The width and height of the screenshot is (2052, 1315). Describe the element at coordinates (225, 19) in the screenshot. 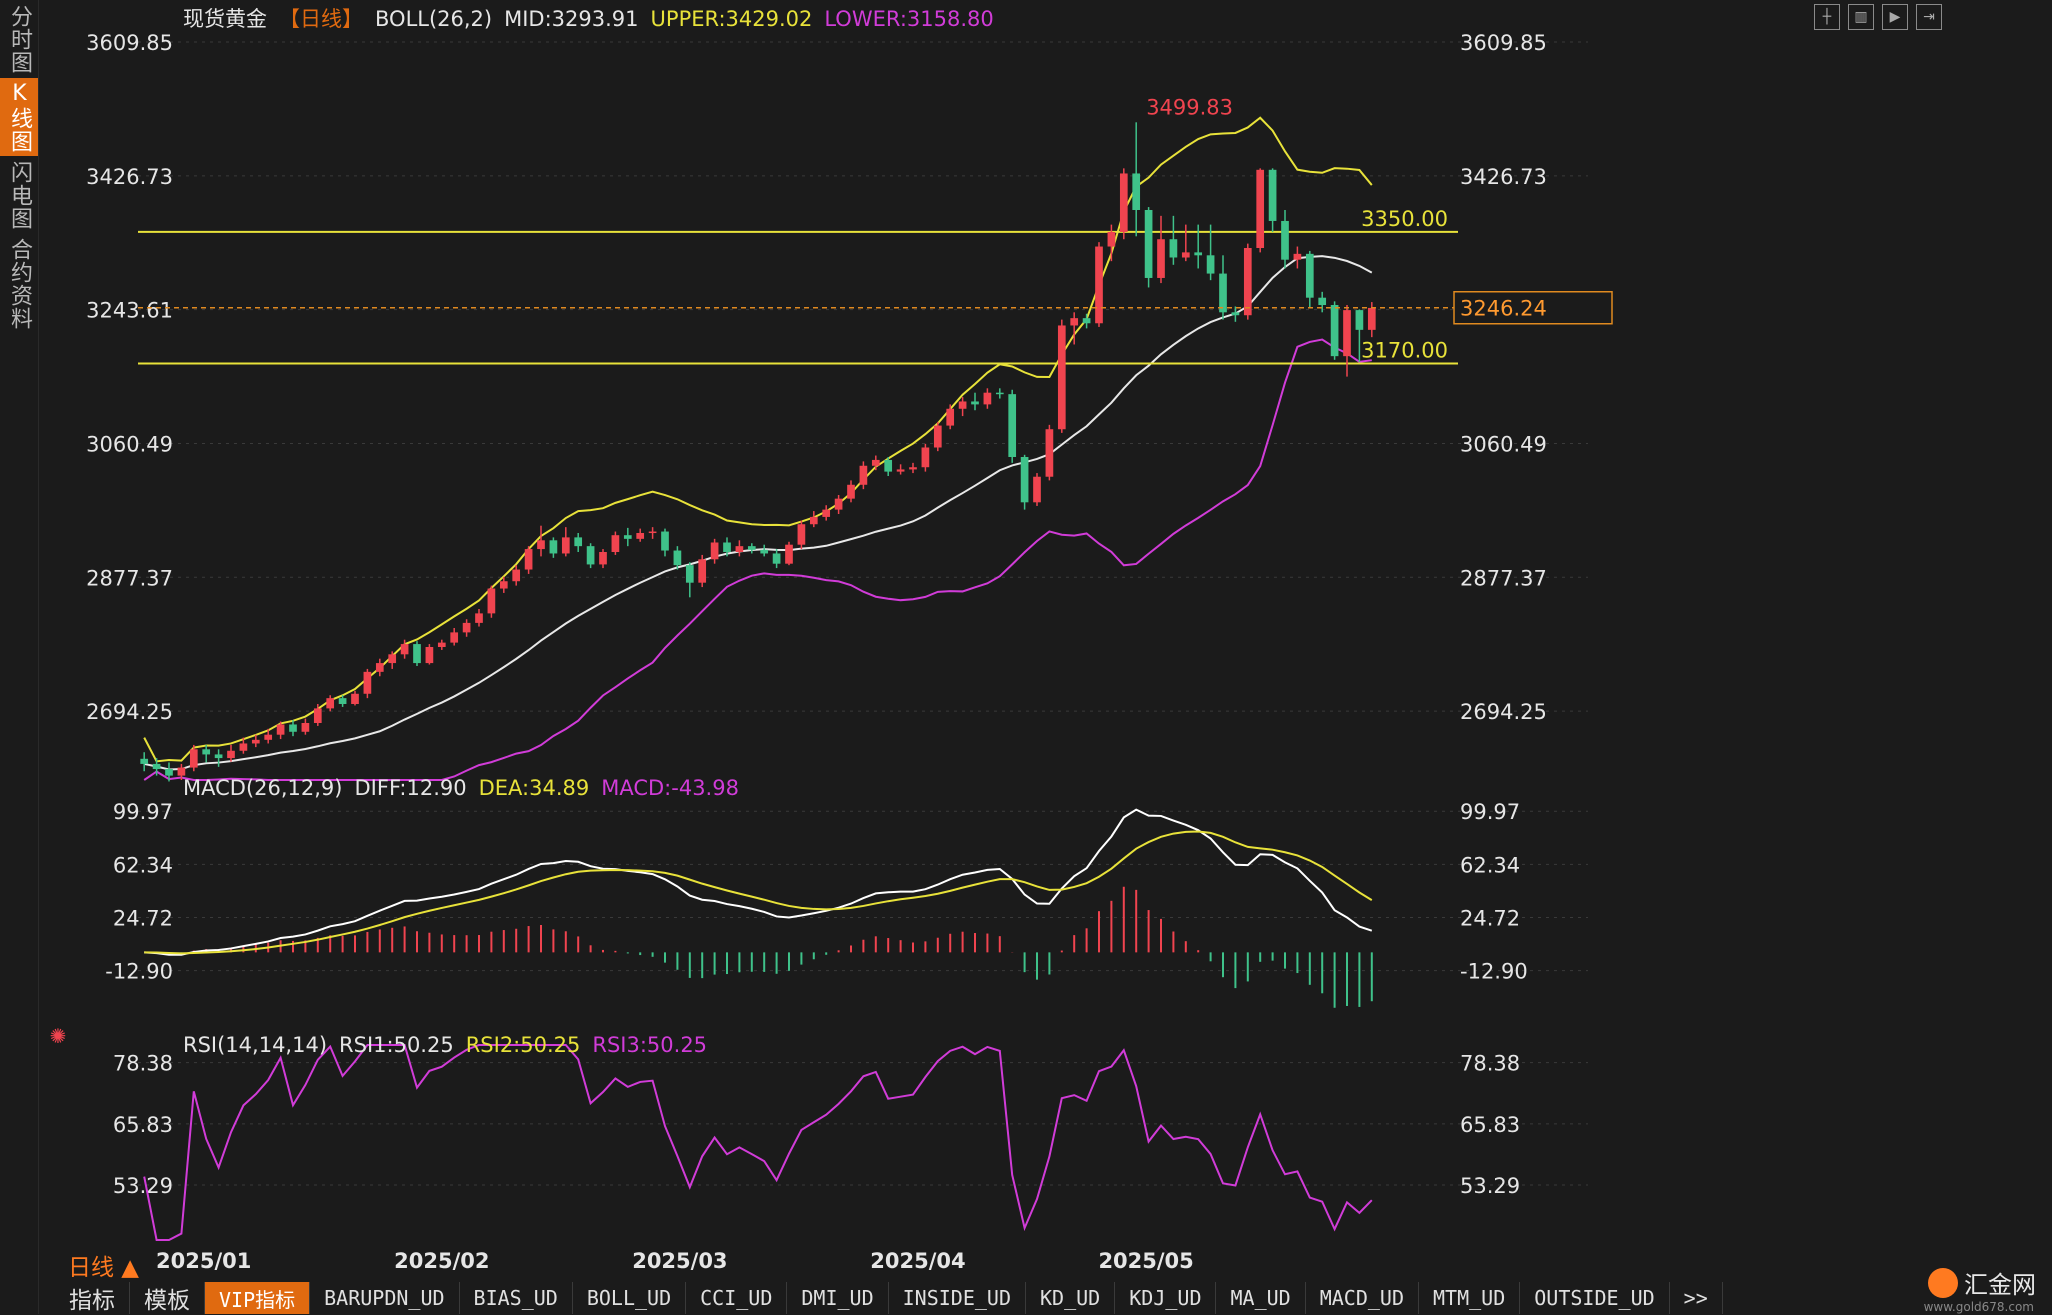

I see `boll-header-text: 现货黄金` at that location.